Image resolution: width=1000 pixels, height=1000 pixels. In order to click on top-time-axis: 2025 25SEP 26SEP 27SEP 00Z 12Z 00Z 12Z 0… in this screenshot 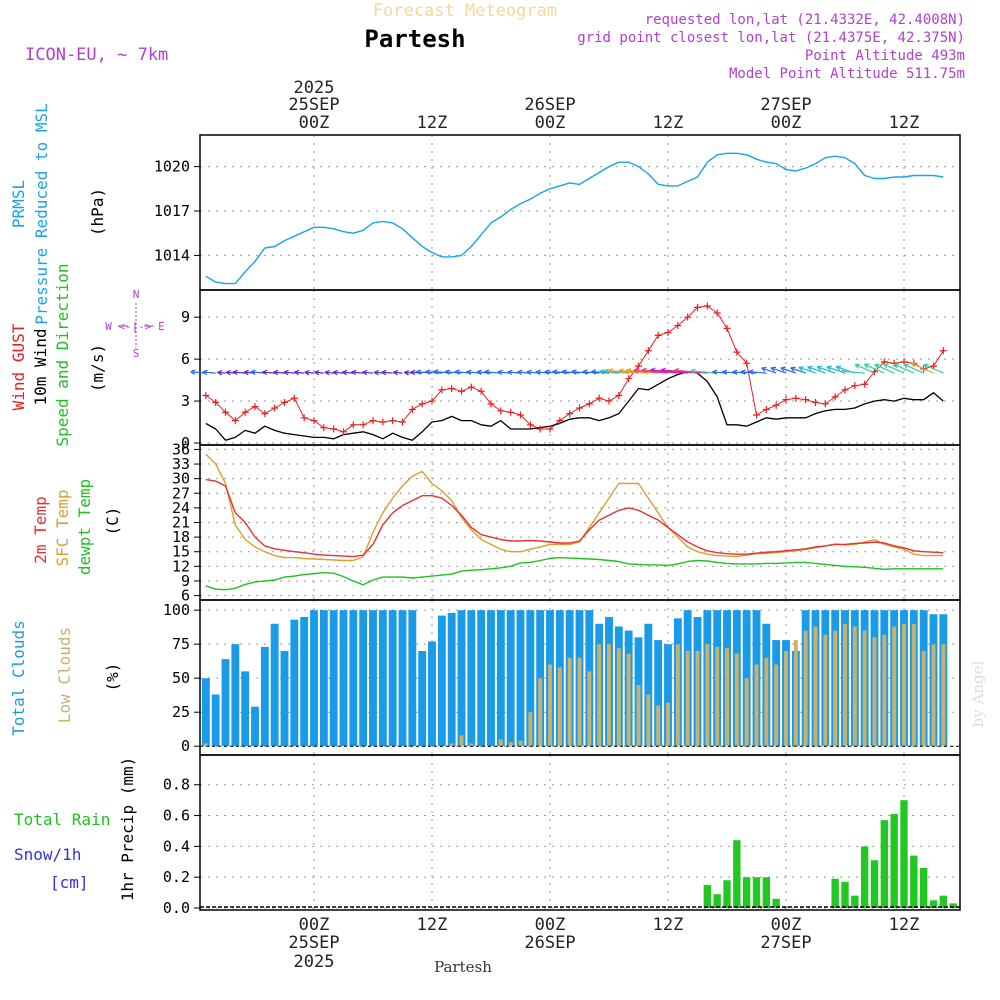, I will do `click(603, 105)`.